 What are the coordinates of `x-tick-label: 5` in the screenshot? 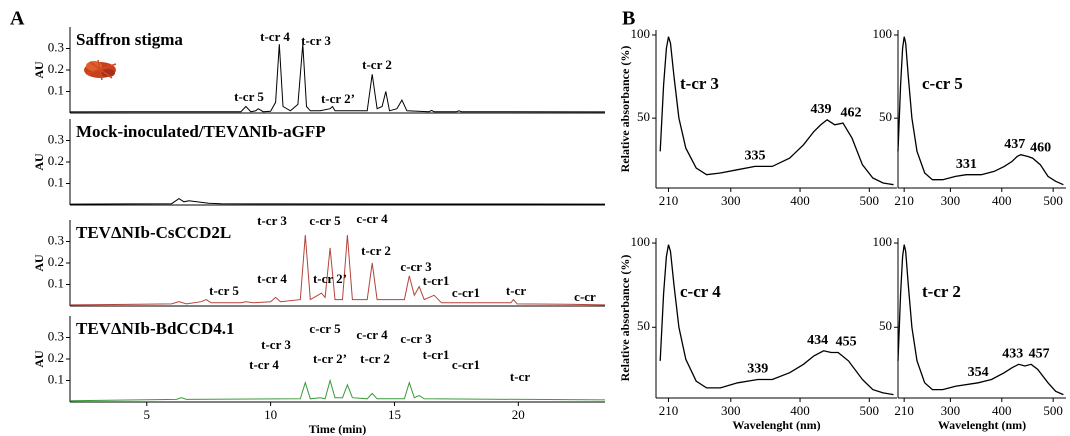 It's located at (147, 414).